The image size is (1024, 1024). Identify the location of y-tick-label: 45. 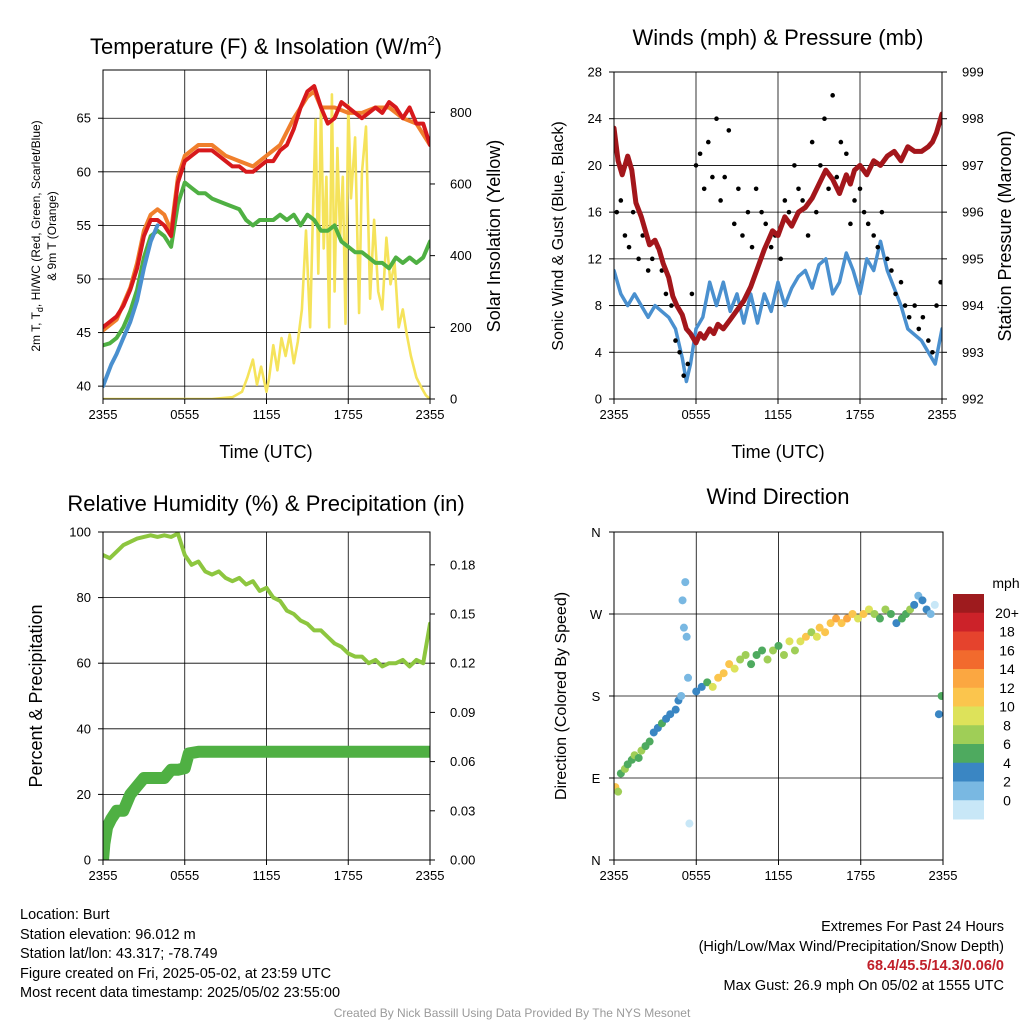
(84, 332).